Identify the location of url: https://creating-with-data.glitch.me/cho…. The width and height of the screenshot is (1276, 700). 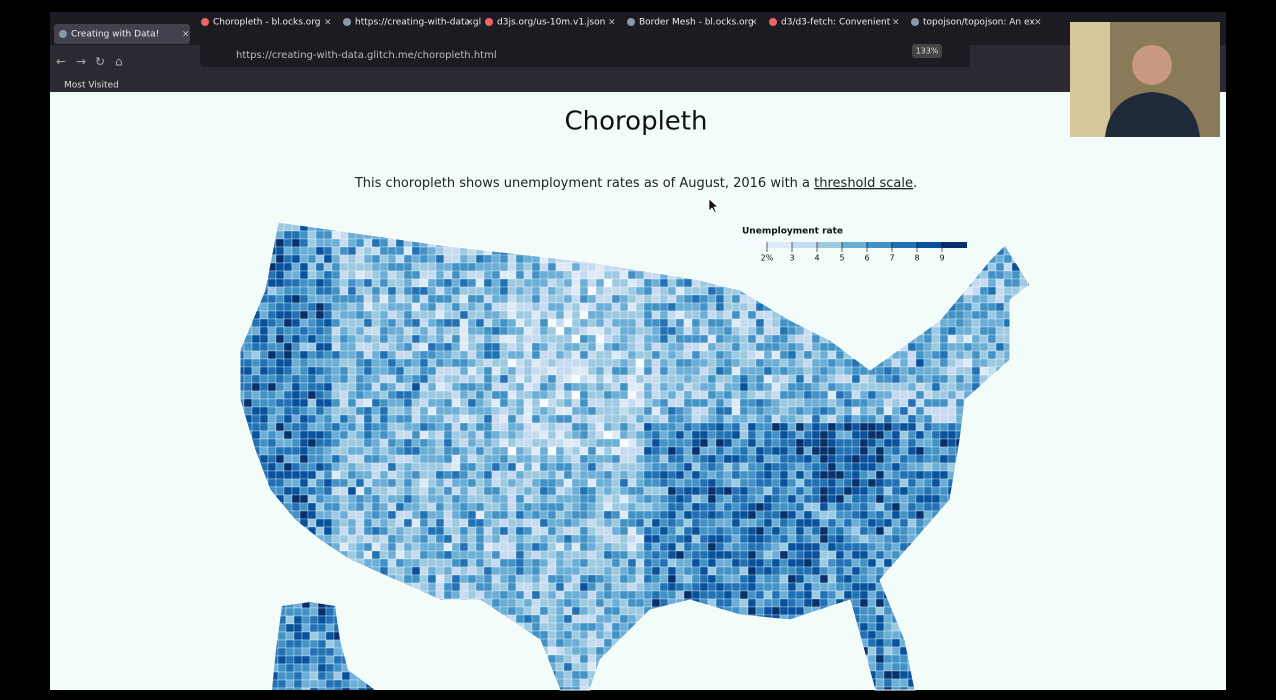
(366, 55).